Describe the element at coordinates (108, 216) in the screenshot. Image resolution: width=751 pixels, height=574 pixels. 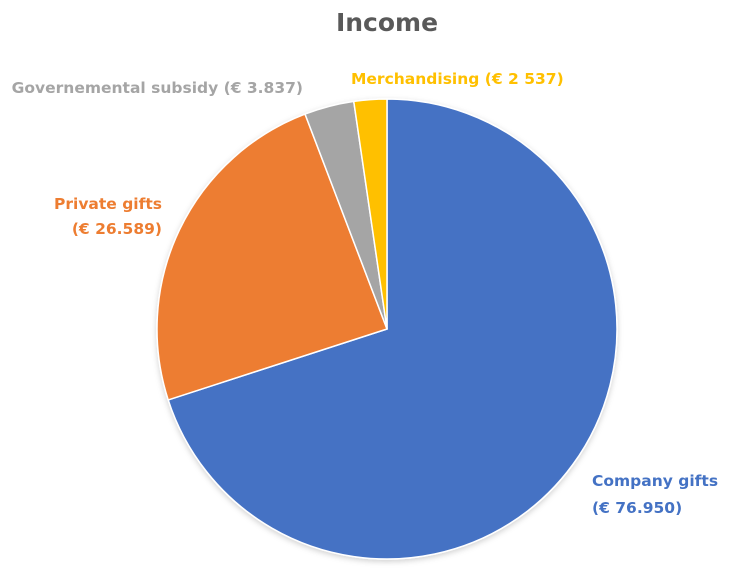
I see `slice-label-private-gifts: Private gifts (€ 26.589)` at that location.